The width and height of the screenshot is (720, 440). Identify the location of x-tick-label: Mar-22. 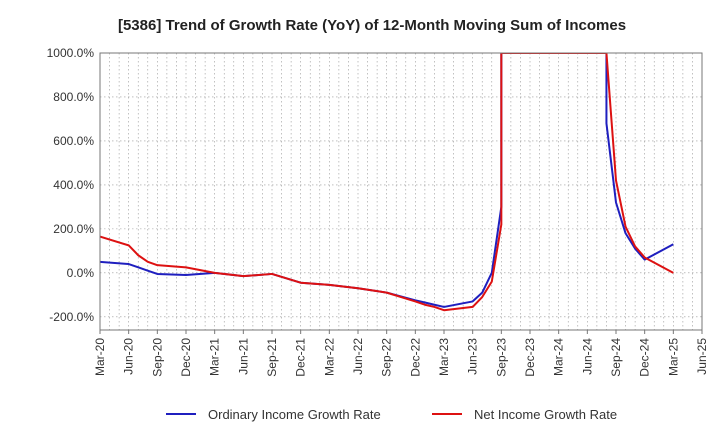
(329, 357).